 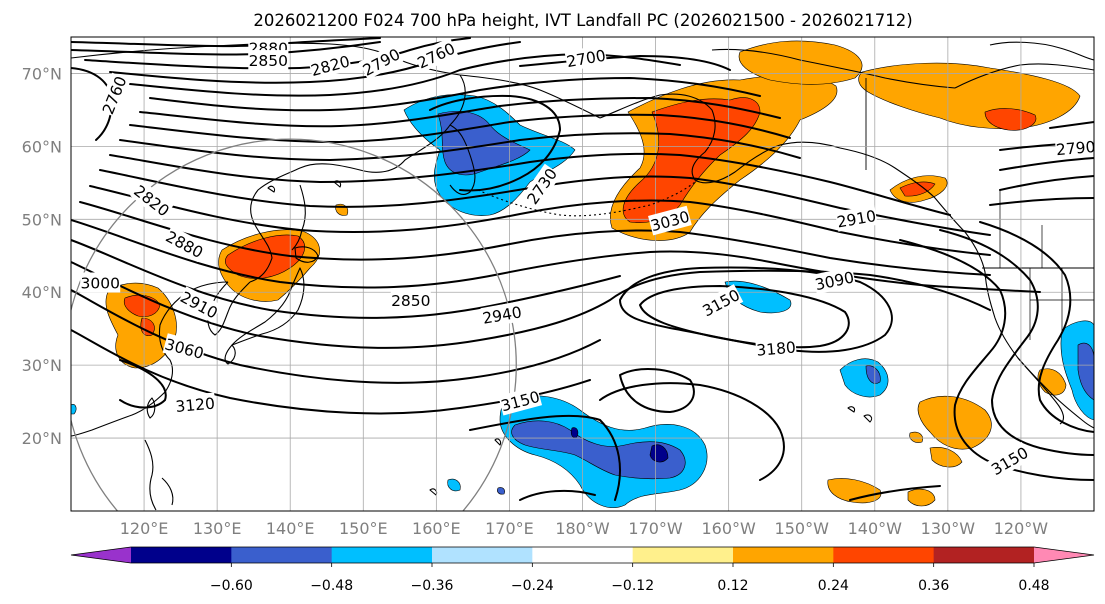 What do you see at coordinates (101, 555) in the screenshot?
I see `colorbar-arrow-low` at bounding box center [101, 555].